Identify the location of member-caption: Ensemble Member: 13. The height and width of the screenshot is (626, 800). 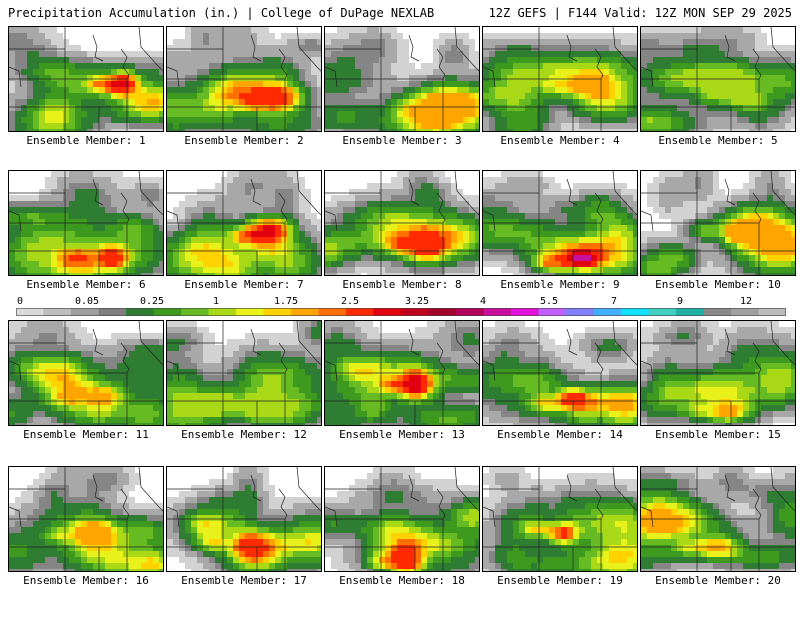
(402, 434).